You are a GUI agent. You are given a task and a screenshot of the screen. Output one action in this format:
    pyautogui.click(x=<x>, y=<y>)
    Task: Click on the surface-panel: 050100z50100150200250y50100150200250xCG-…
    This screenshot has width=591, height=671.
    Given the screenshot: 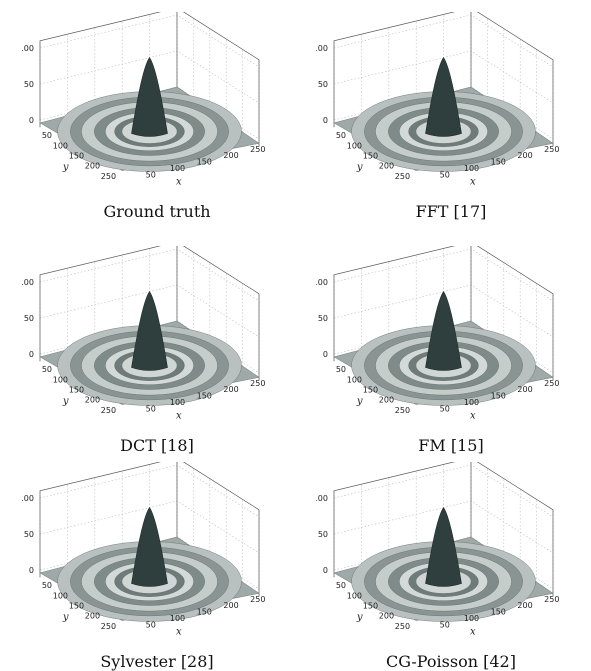 What is the action you would take?
    pyautogui.click(x=451, y=566)
    